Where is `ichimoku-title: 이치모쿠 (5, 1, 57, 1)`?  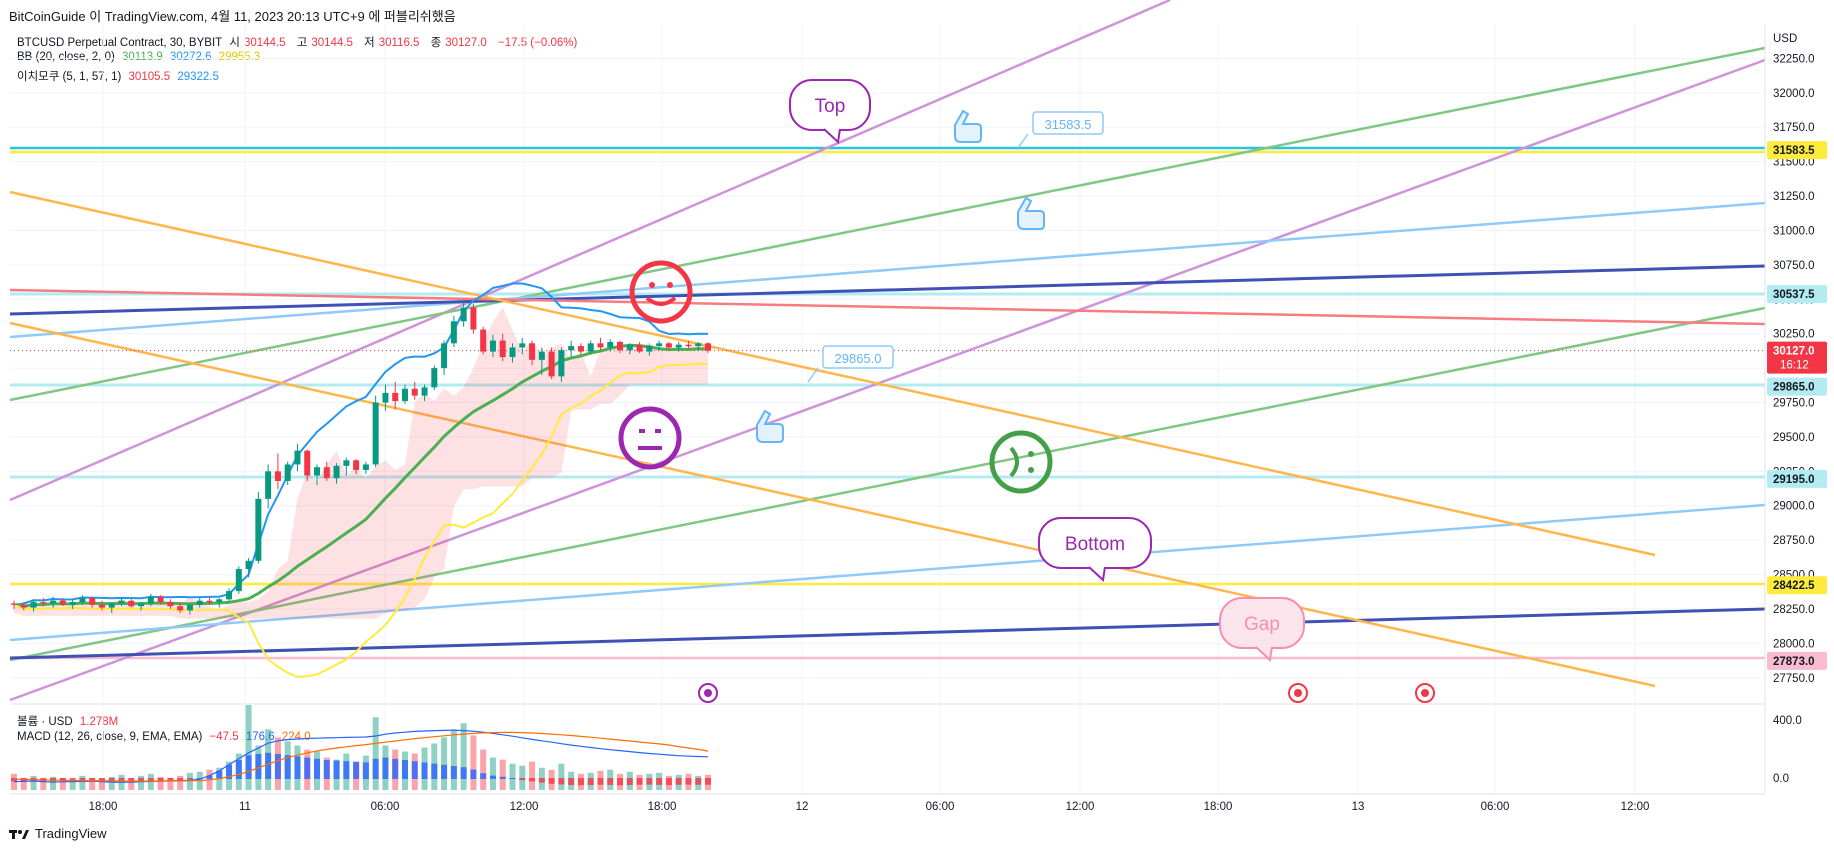 ichimoku-title: 이치모쿠 (5, 1, 57, 1) is located at coordinates (69, 77).